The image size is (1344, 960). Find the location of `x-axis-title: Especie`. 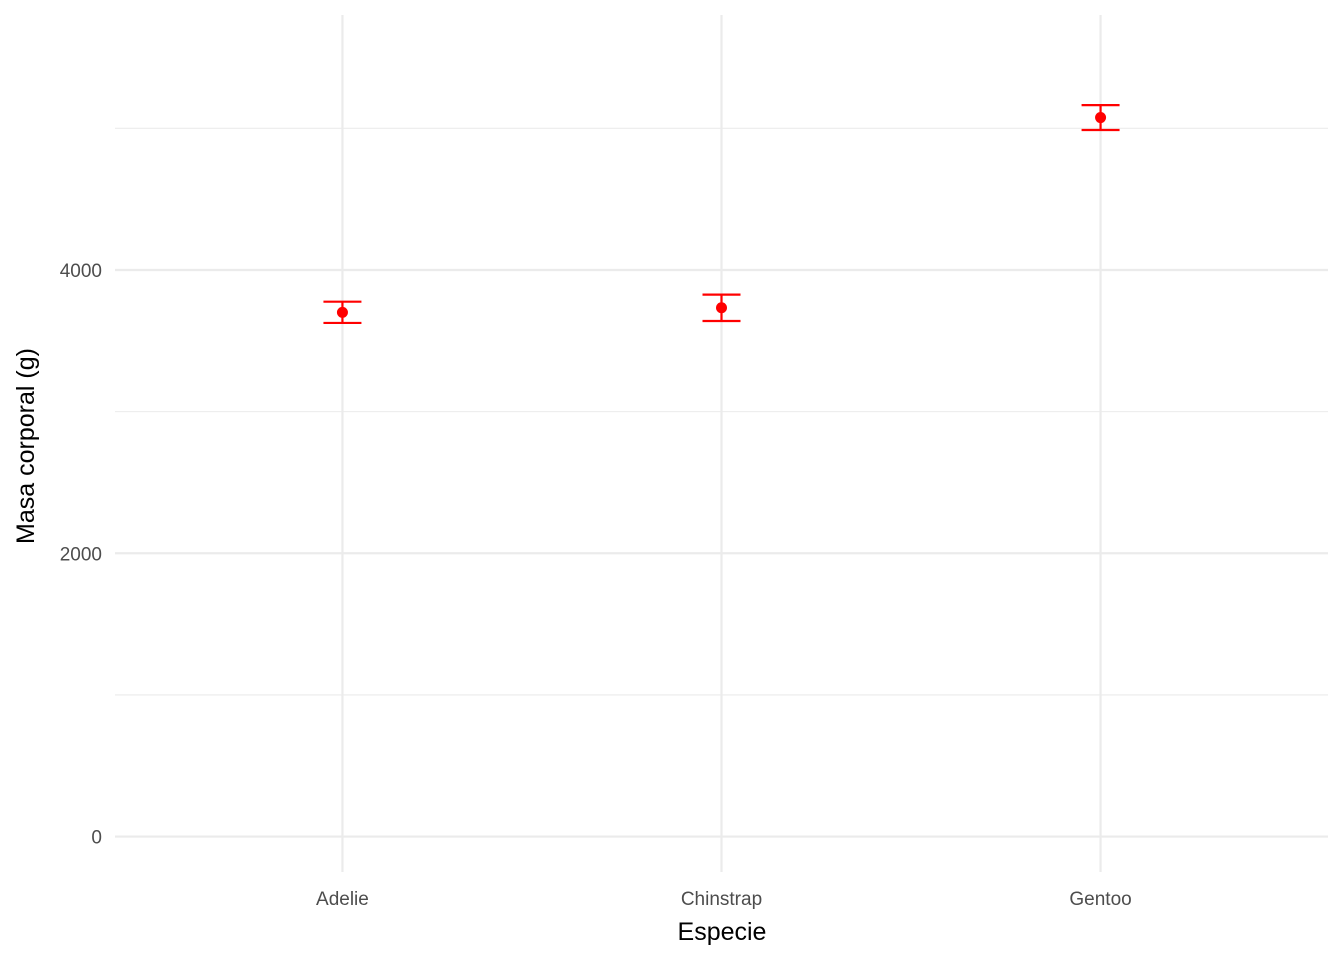

x-axis-title: Especie is located at coordinates (722, 932).